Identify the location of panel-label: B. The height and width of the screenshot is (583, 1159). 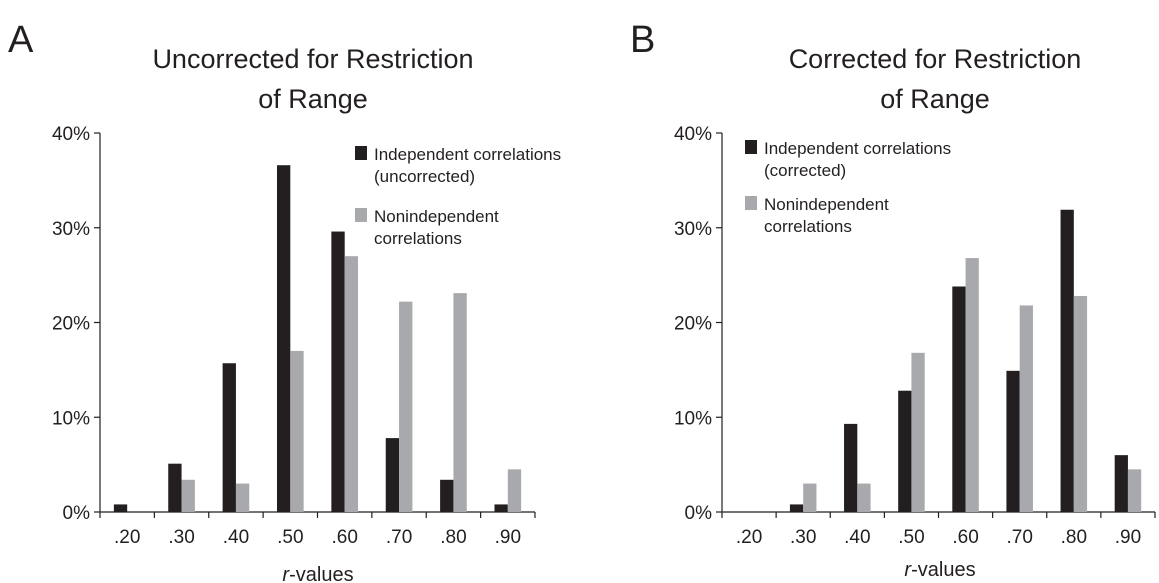
(642, 40).